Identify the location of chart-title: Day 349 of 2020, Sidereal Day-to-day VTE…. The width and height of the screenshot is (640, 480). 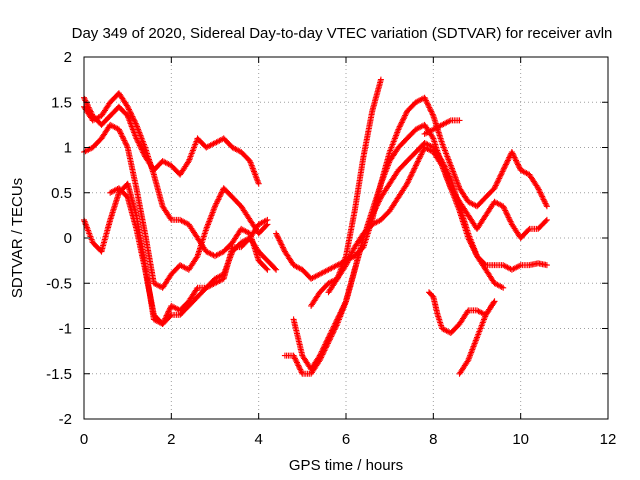
(342, 33).